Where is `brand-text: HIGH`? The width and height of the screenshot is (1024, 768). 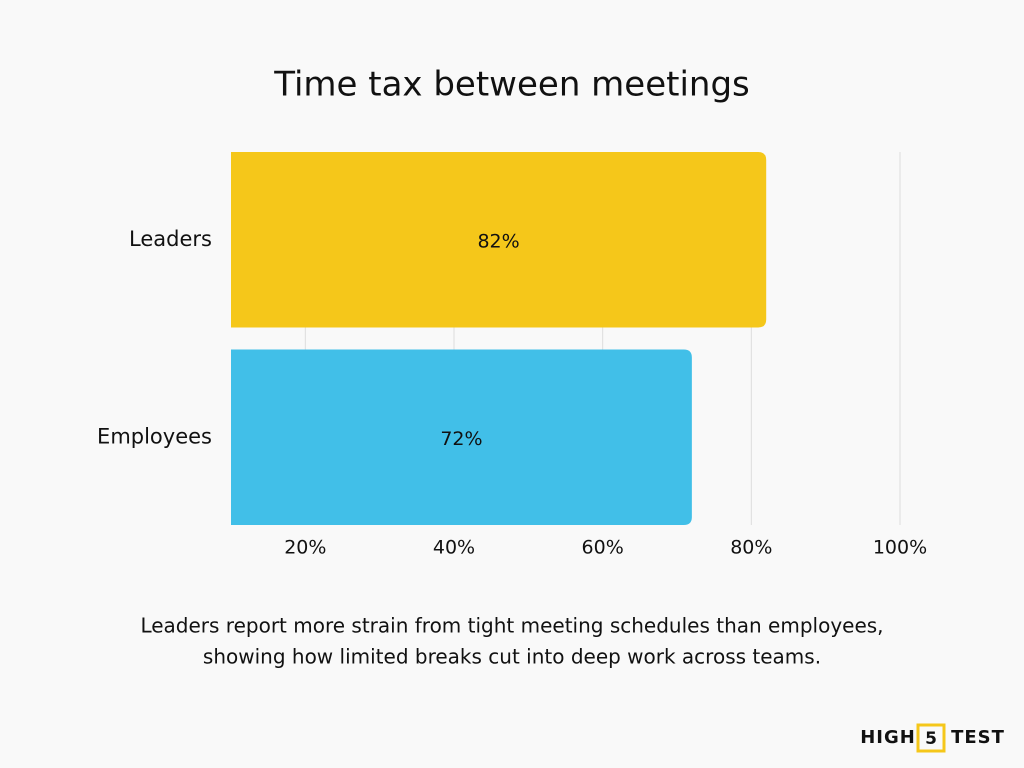
brand-text: HIGH is located at coordinates (888, 737).